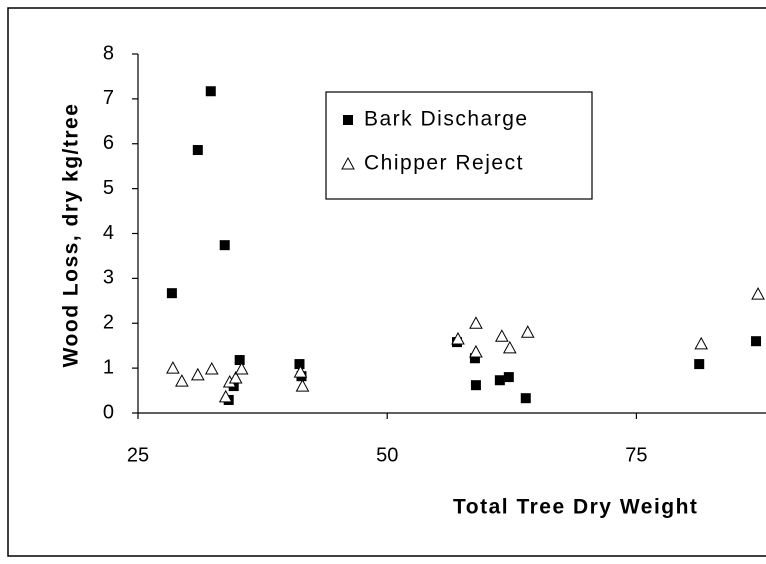 This screenshot has width=766, height=564. I want to click on y-tick-label: 8, so click(108, 53).